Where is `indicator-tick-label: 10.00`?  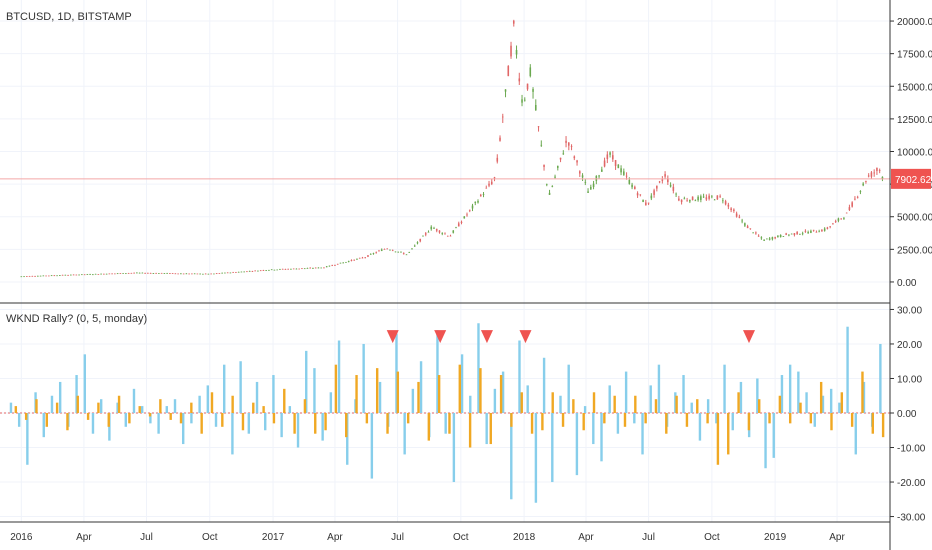
indicator-tick-label: 10.00 is located at coordinates (909, 379).